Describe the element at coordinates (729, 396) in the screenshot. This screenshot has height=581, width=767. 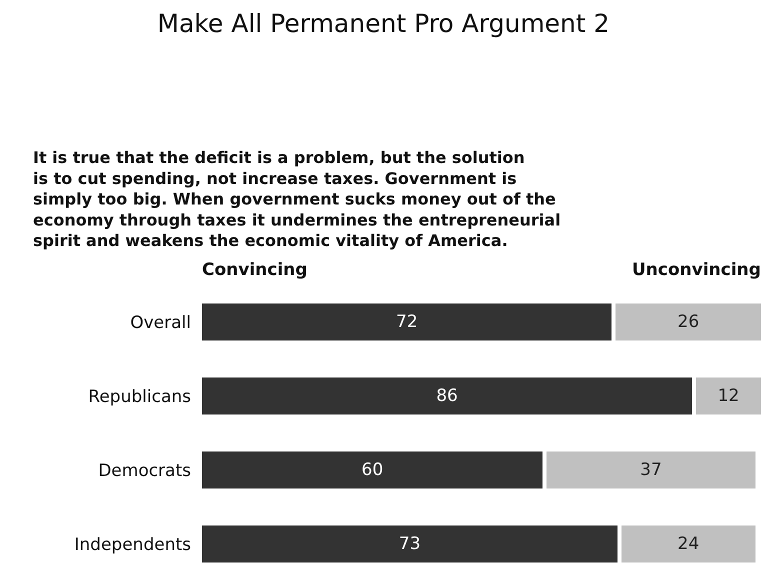
I see `data-label: 12` at that location.